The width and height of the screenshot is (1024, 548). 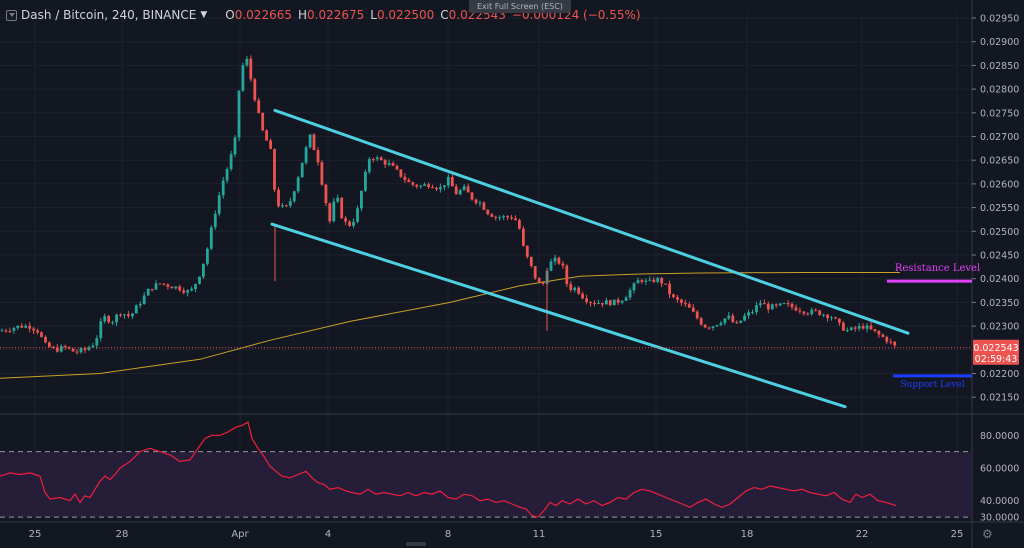 What do you see at coordinates (416, 544) in the screenshot?
I see `pane-resize-handle` at bounding box center [416, 544].